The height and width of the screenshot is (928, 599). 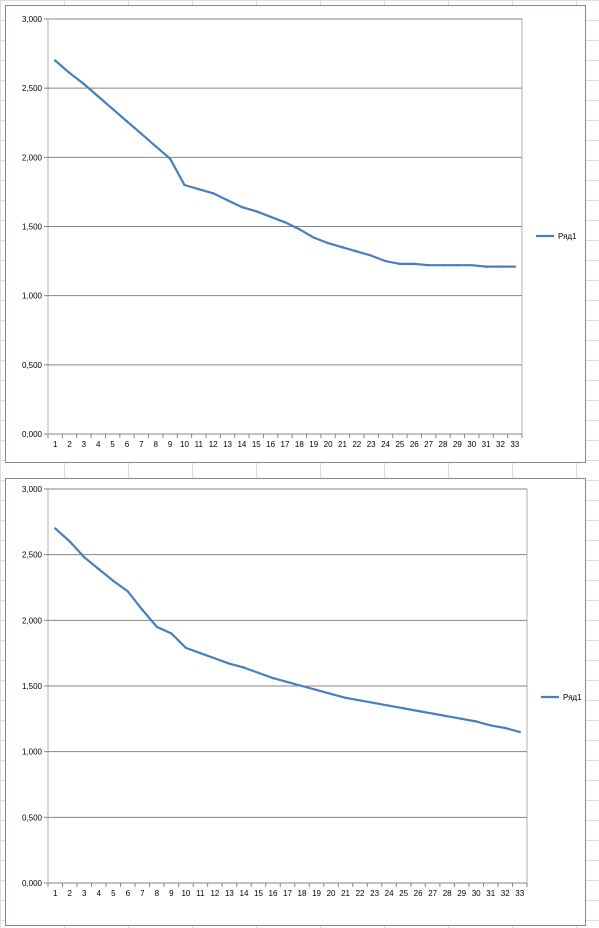 I want to click on y-tick-label: 0,000, so click(x=32, y=434).